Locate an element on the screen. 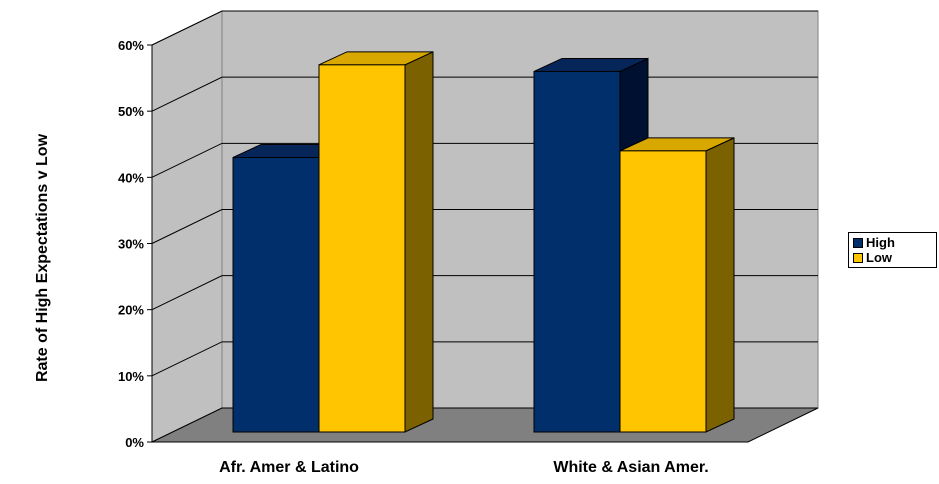 The width and height of the screenshot is (939, 484). legend-label-low: Low is located at coordinates (879, 257).